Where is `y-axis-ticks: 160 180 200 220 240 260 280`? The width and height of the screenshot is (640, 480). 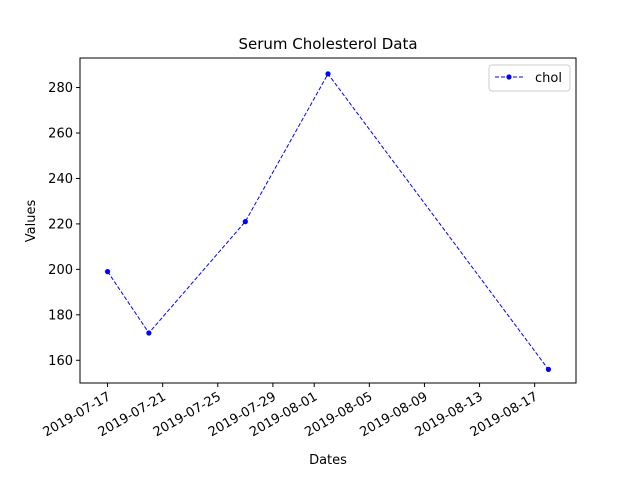 y-axis-ticks: 160 180 200 220 240 260 280 is located at coordinates (64, 225).